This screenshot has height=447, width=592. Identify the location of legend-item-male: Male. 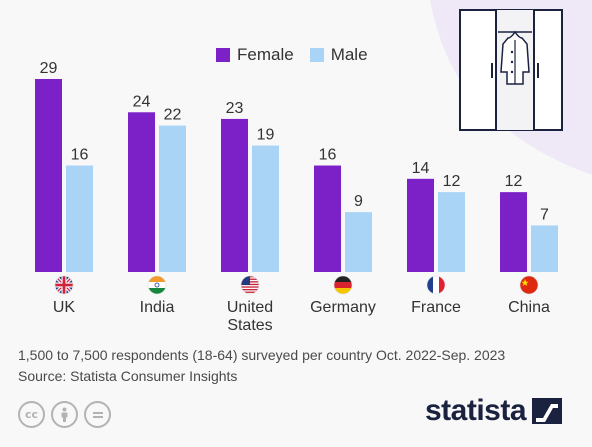
(338, 55).